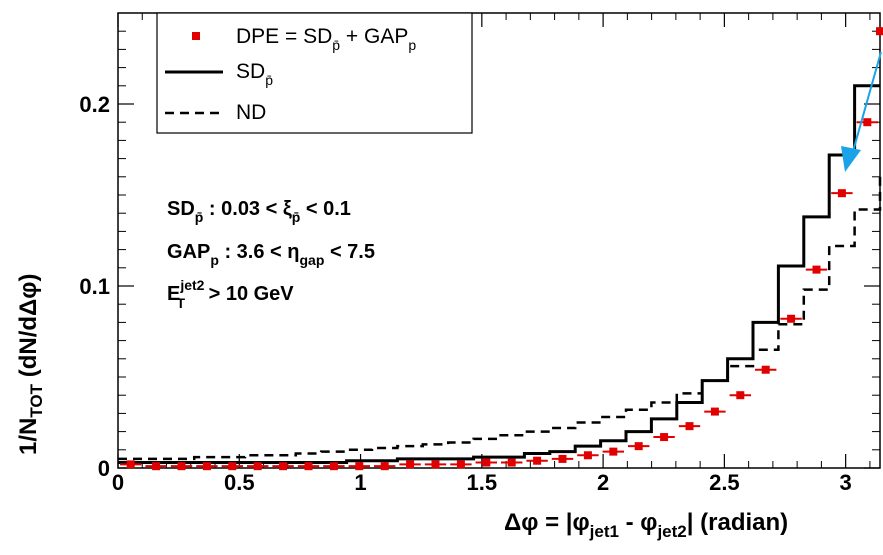 The width and height of the screenshot is (883, 555). Describe the element at coordinates (94, 286) in the screenshot. I see `y-tick-label: 0.1` at that location.